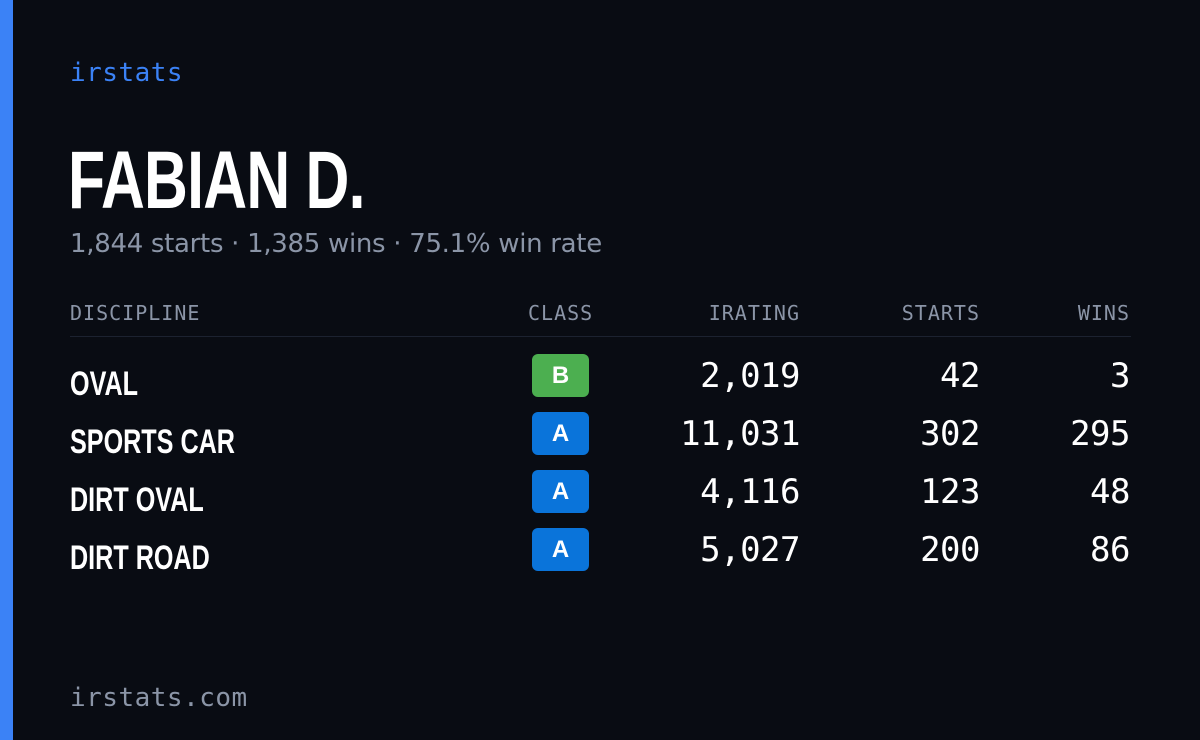 The image size is (1200, 740). Describe the element at coordinates (950, 550) in the screenshot. I see `starts-value: 200` at that location.